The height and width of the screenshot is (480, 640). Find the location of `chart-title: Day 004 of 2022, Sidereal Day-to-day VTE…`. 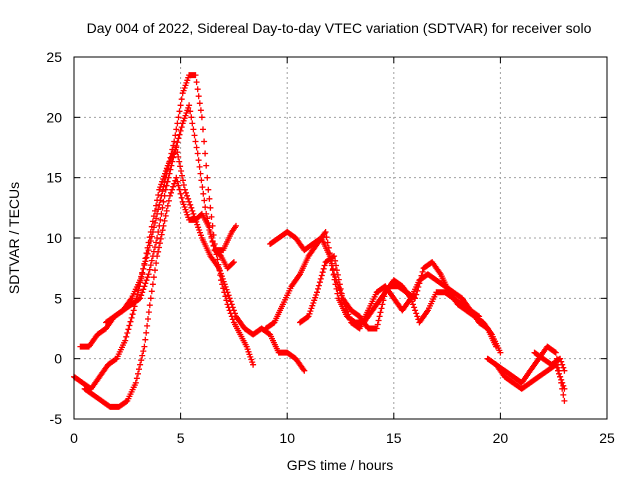

chart-title: Day 004 of 2022, Sidereal Day-to-day VTE… is located at coordinates (339, 28).